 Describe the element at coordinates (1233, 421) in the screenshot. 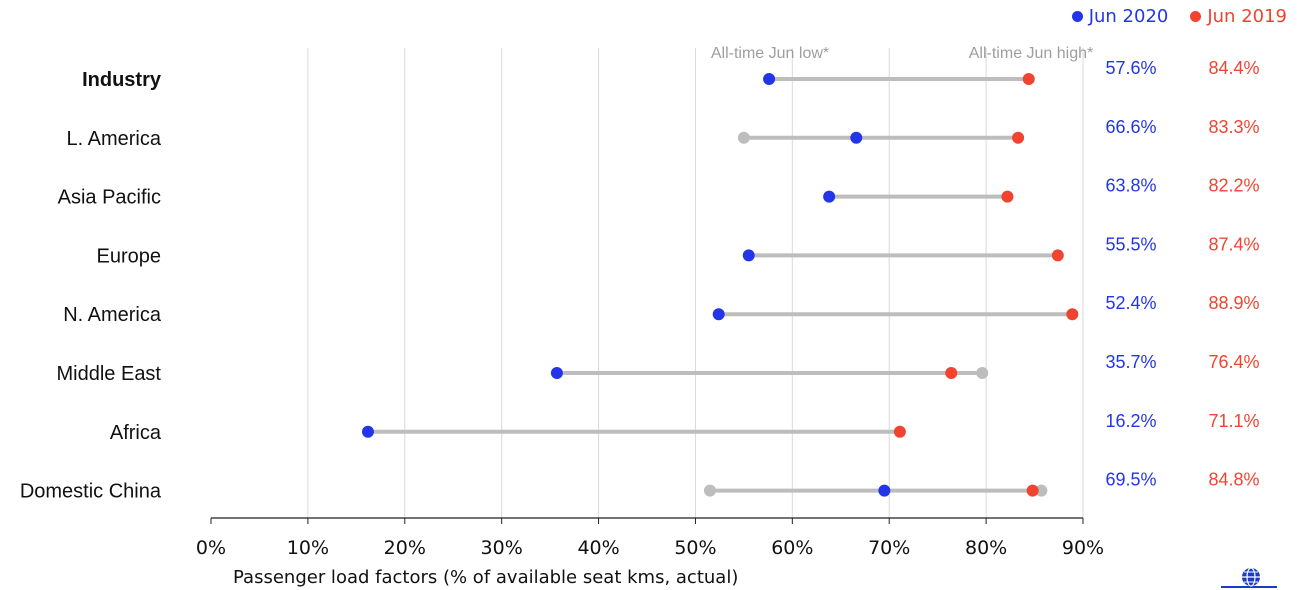

I see `jun2019-value-label: 71.1%` at that location.